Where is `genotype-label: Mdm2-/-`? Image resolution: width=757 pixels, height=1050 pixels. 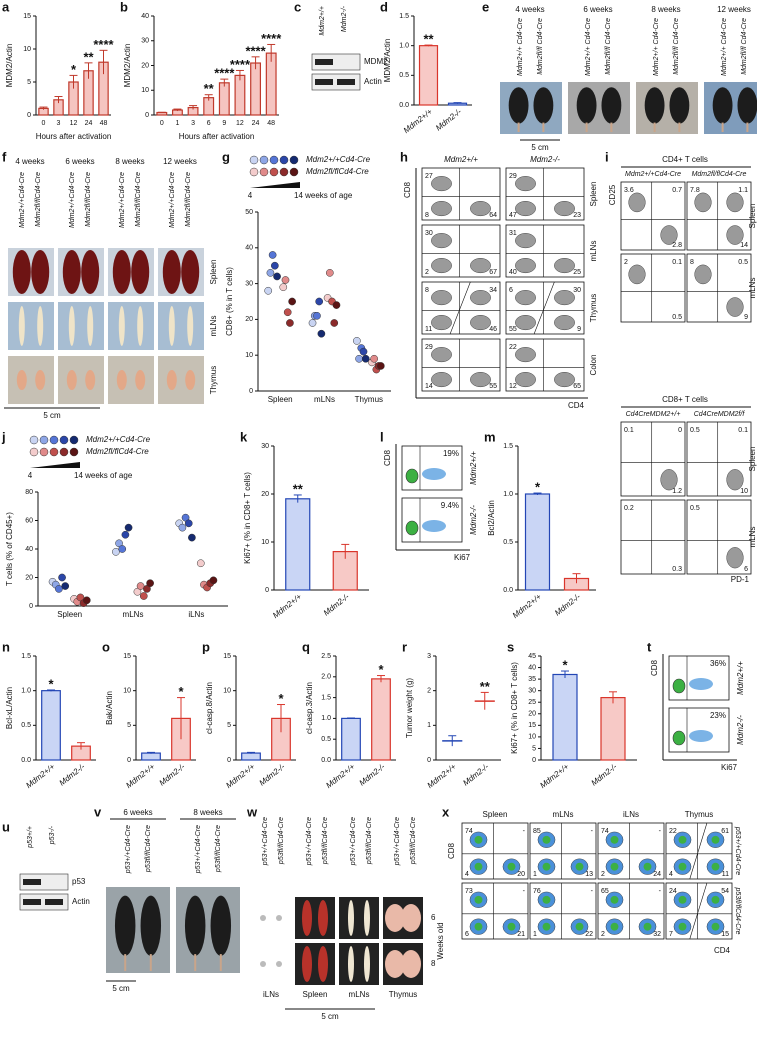 genotype-label: Mdm2-/- is located at coordinates (740, 730).